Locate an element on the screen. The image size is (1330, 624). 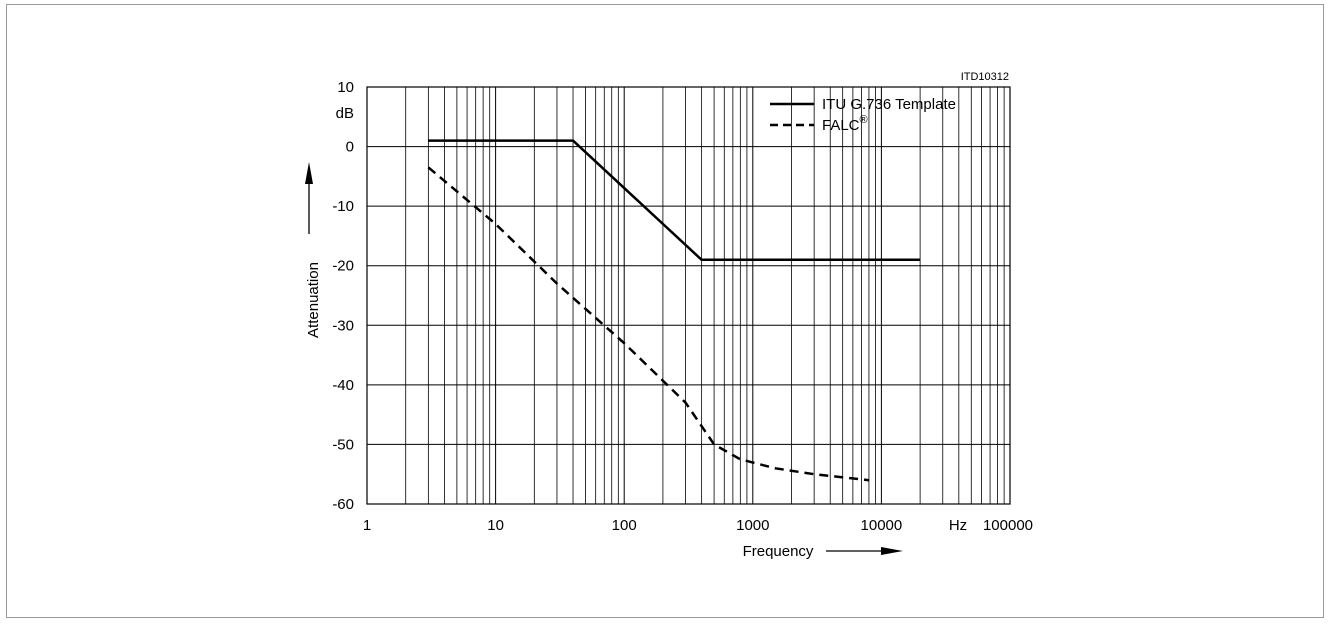
x-tick-labels: 1 10 100 1000 10000 100000 is located at coordinates (698, 525).